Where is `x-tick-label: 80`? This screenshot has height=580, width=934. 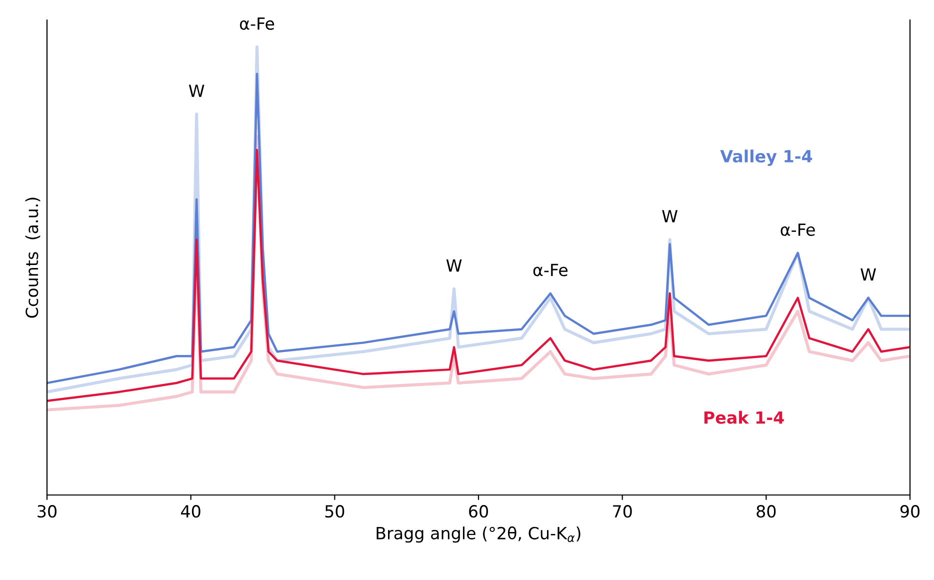
x-tick-label: 80 is located at coordinates (766, 511).